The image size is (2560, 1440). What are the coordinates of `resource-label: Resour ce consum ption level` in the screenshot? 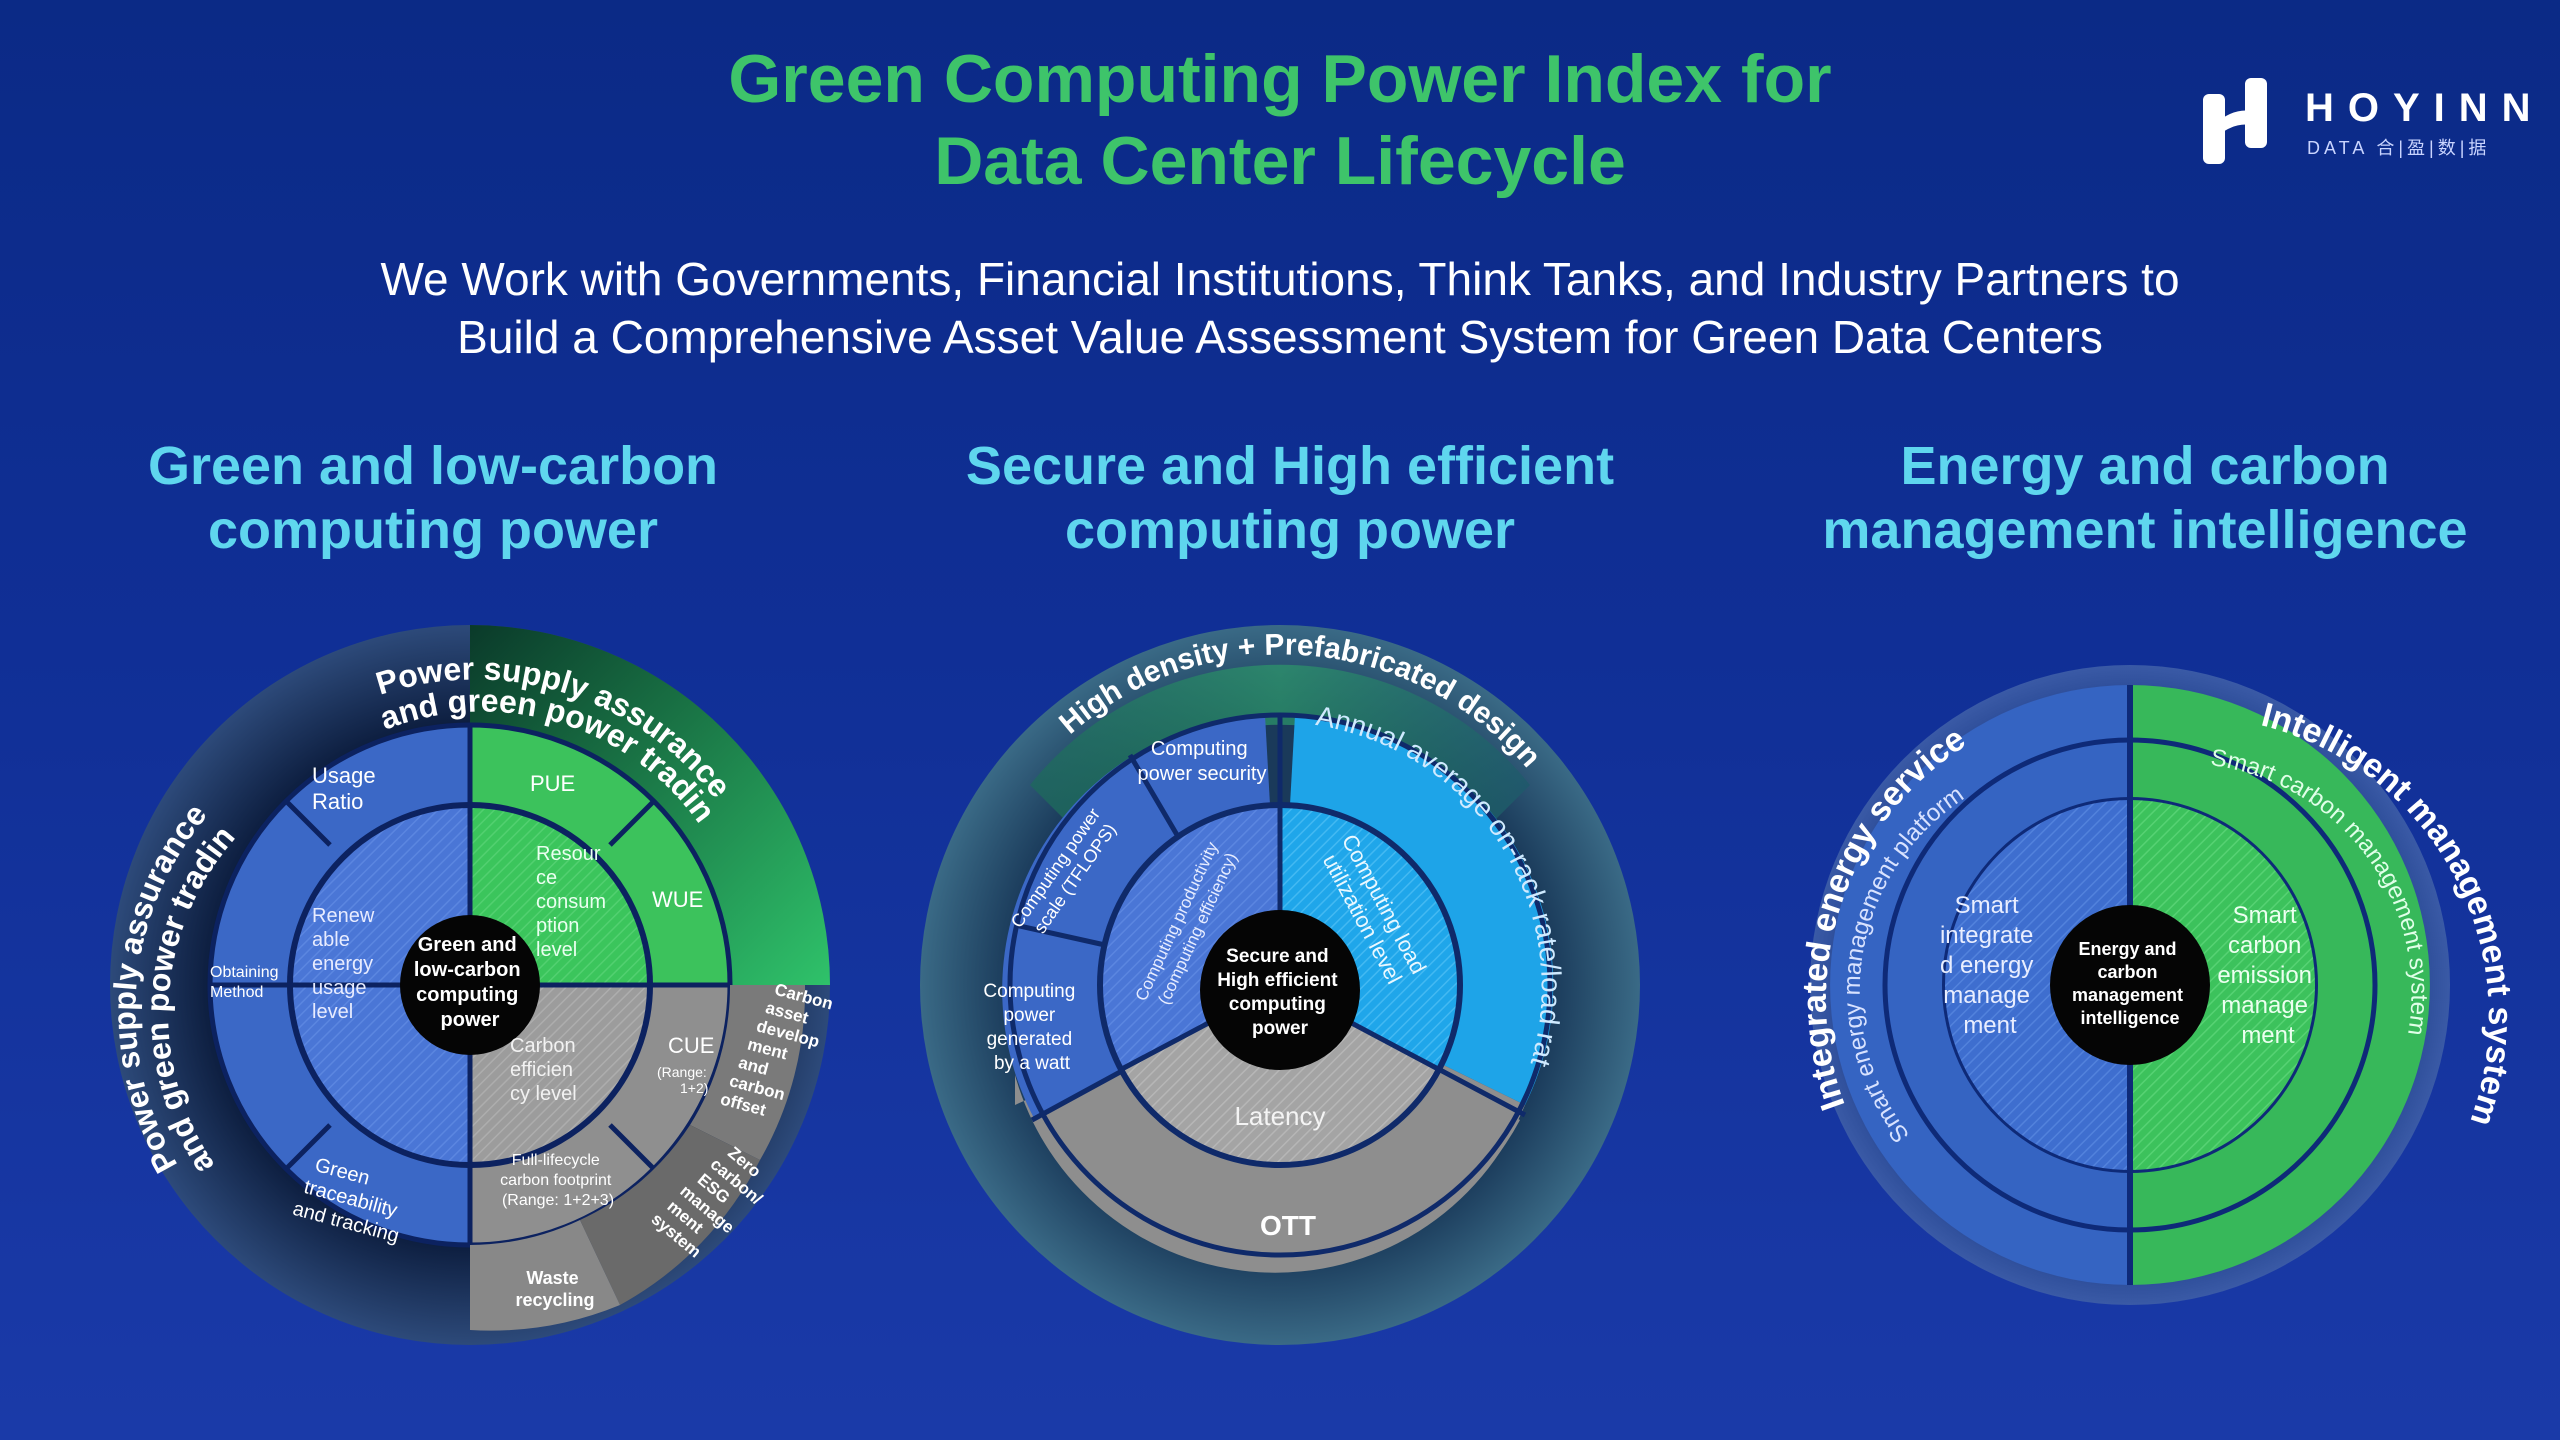 It's located at (574, 902).